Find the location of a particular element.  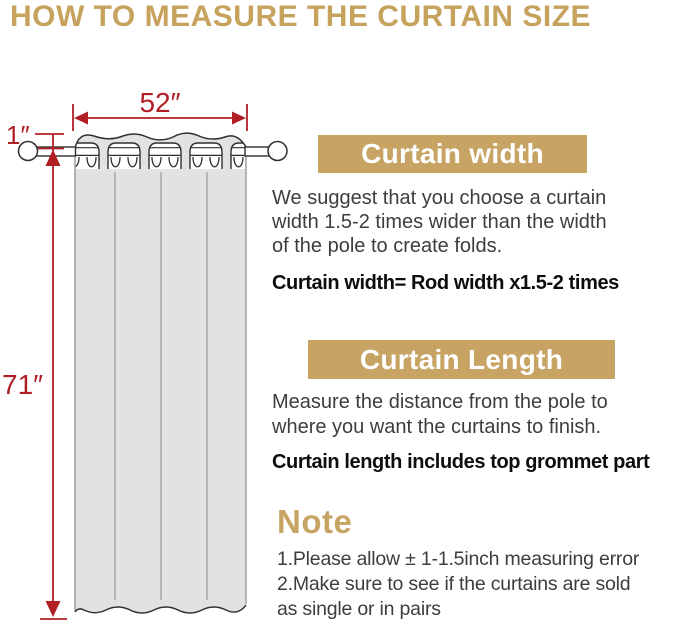

curtain-width-formula: Curtain width= Rod width x1.5-2 times is located at coordinates (445, 283).